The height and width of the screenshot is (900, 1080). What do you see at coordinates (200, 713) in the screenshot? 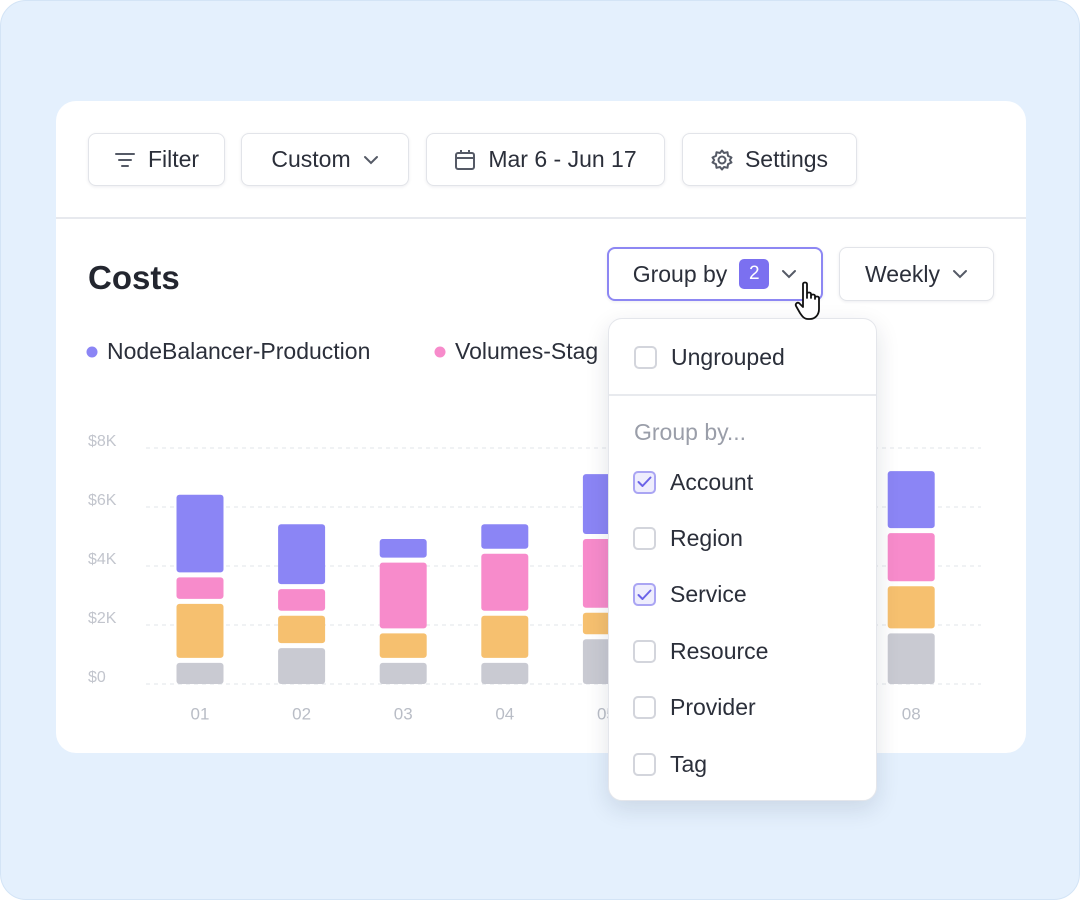
I see `x-tick-label: 01` at bounding box center [200, 713].